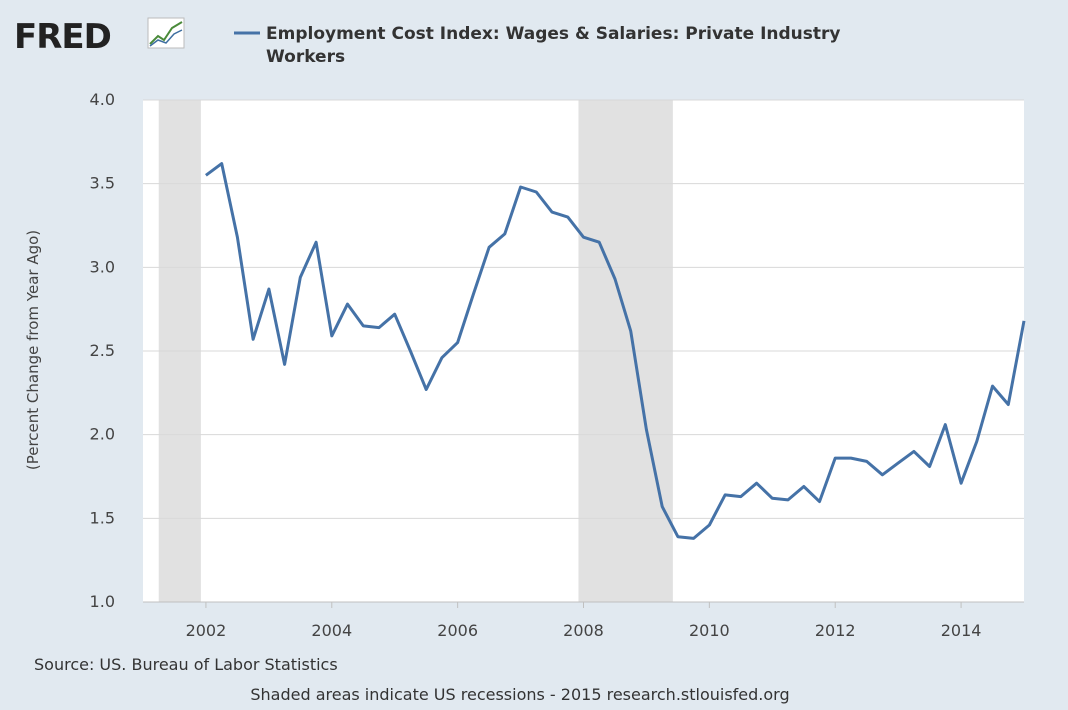 This screenshot has height=710, width=1068. Describe the element at coordinates (961, 630) in the screenshot. I see `x-tick-label: 2014` at that location.